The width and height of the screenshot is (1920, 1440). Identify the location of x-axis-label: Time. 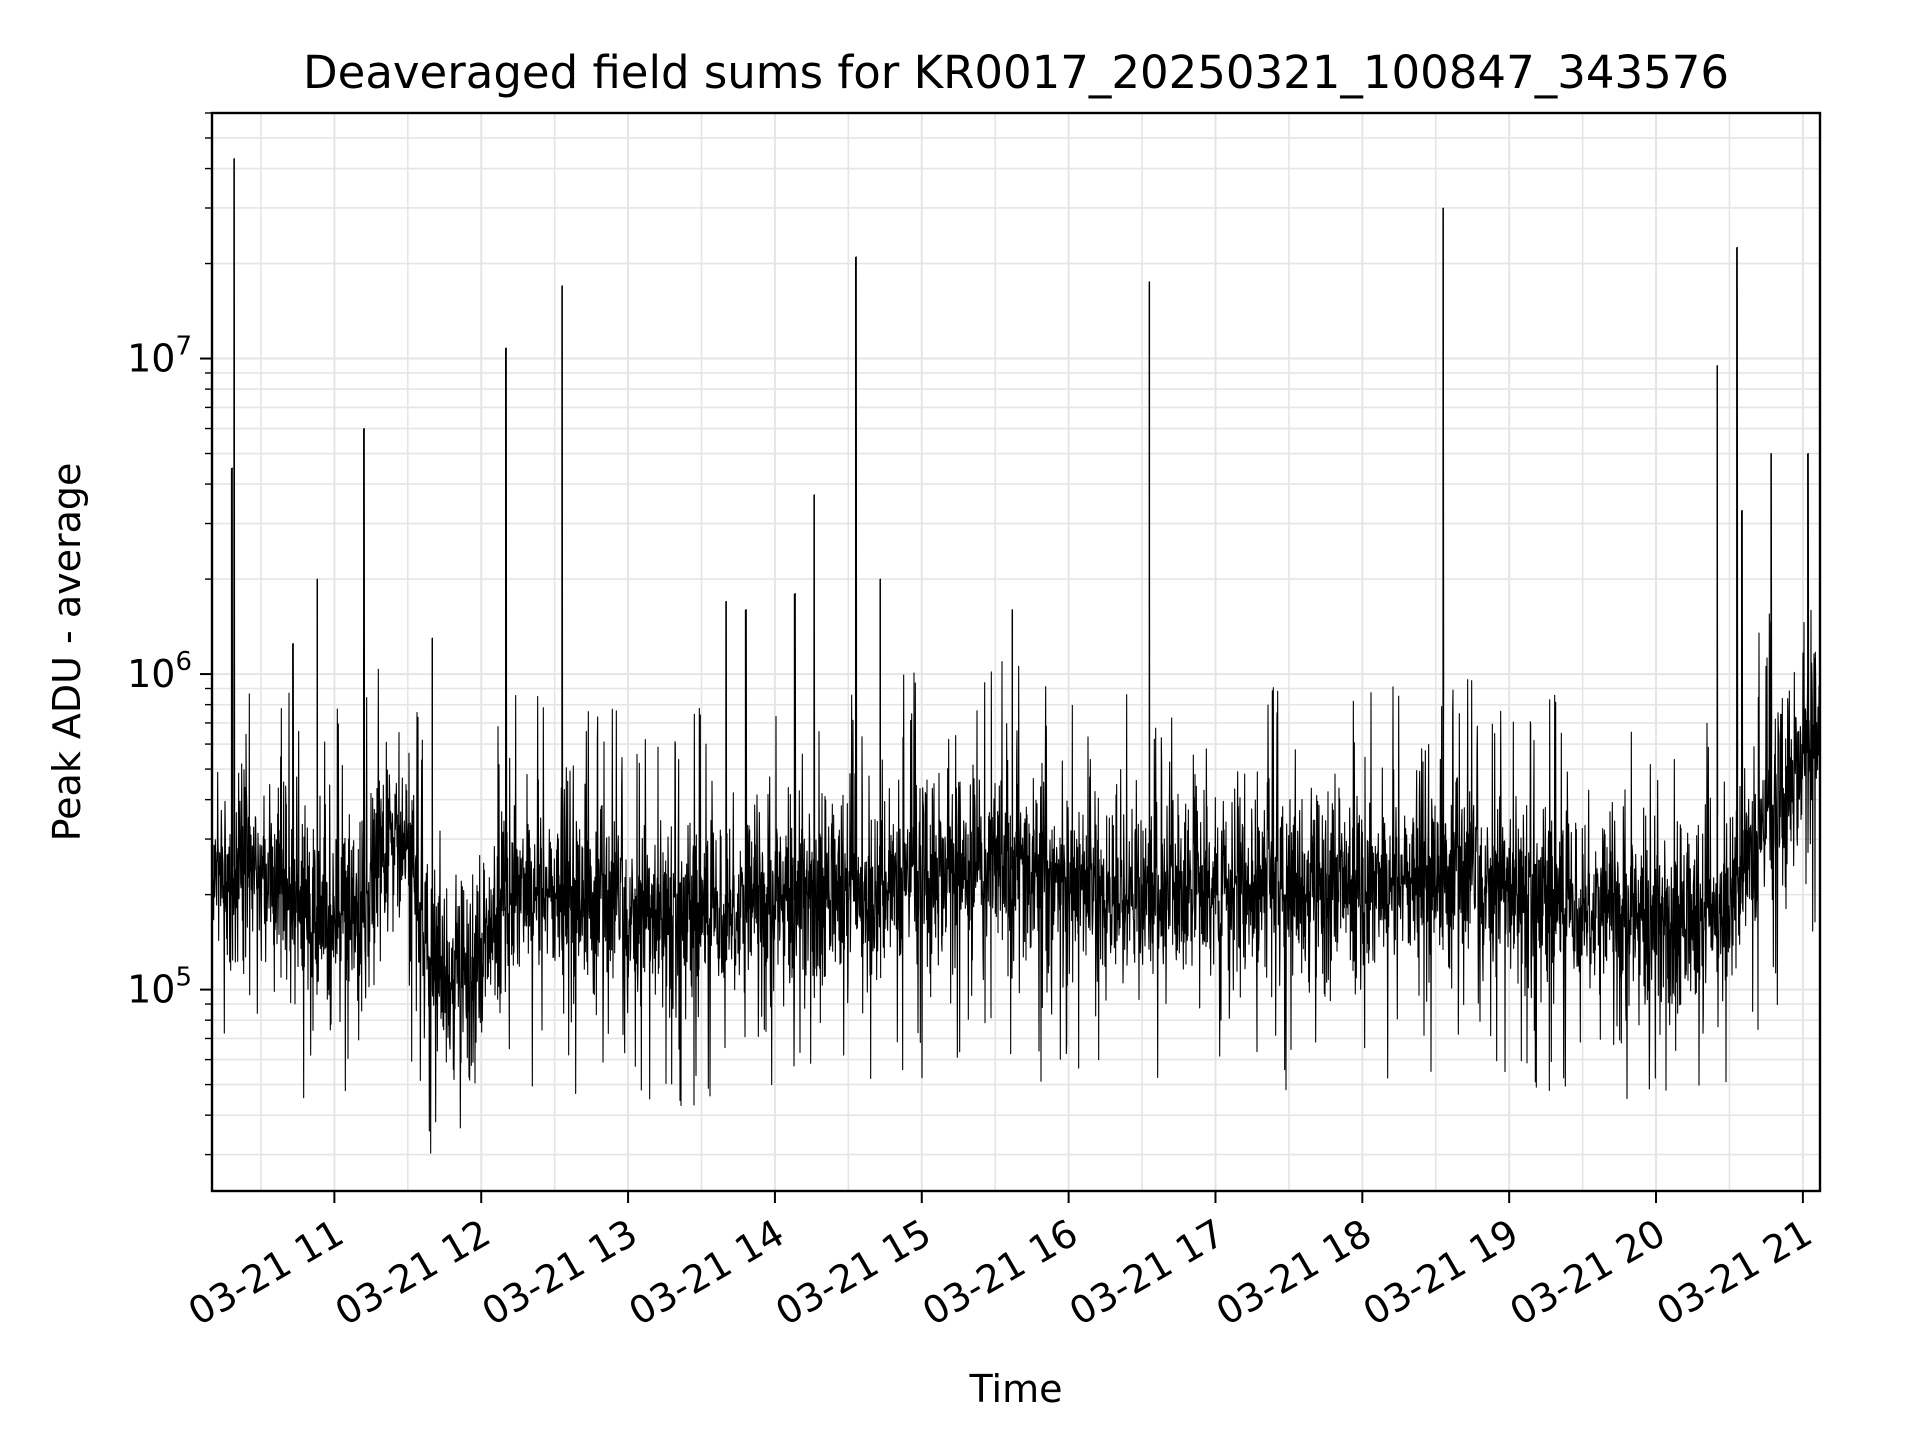
(1016, 1389).